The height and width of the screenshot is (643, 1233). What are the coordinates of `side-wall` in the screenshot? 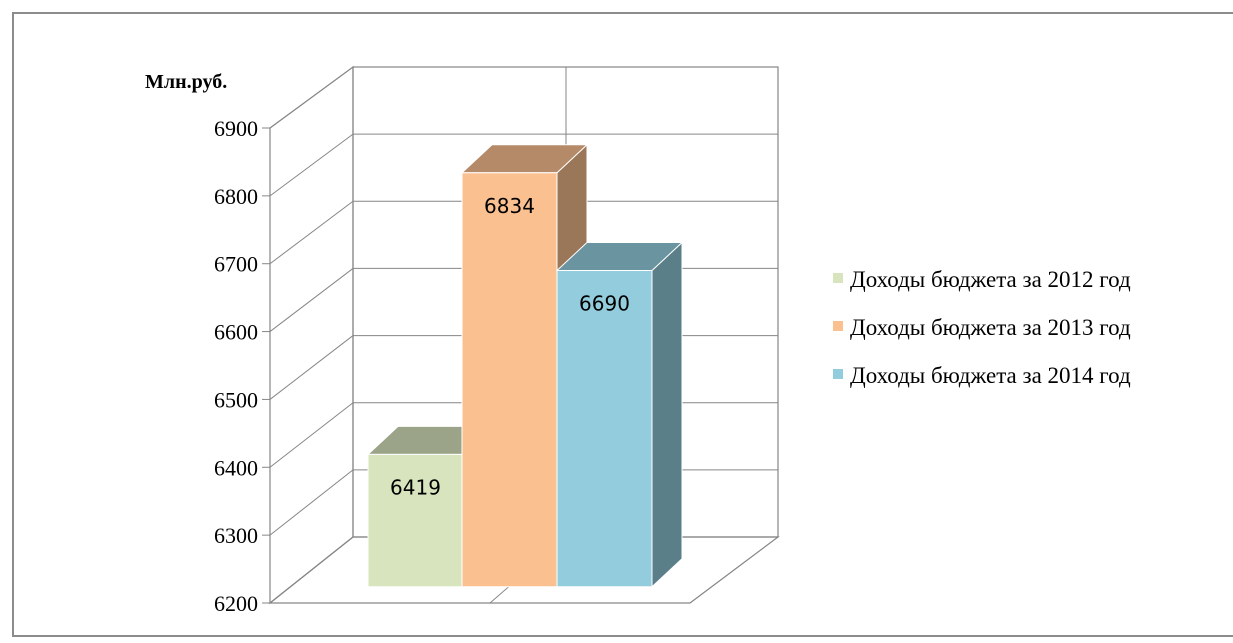 It's located at (311, 335).